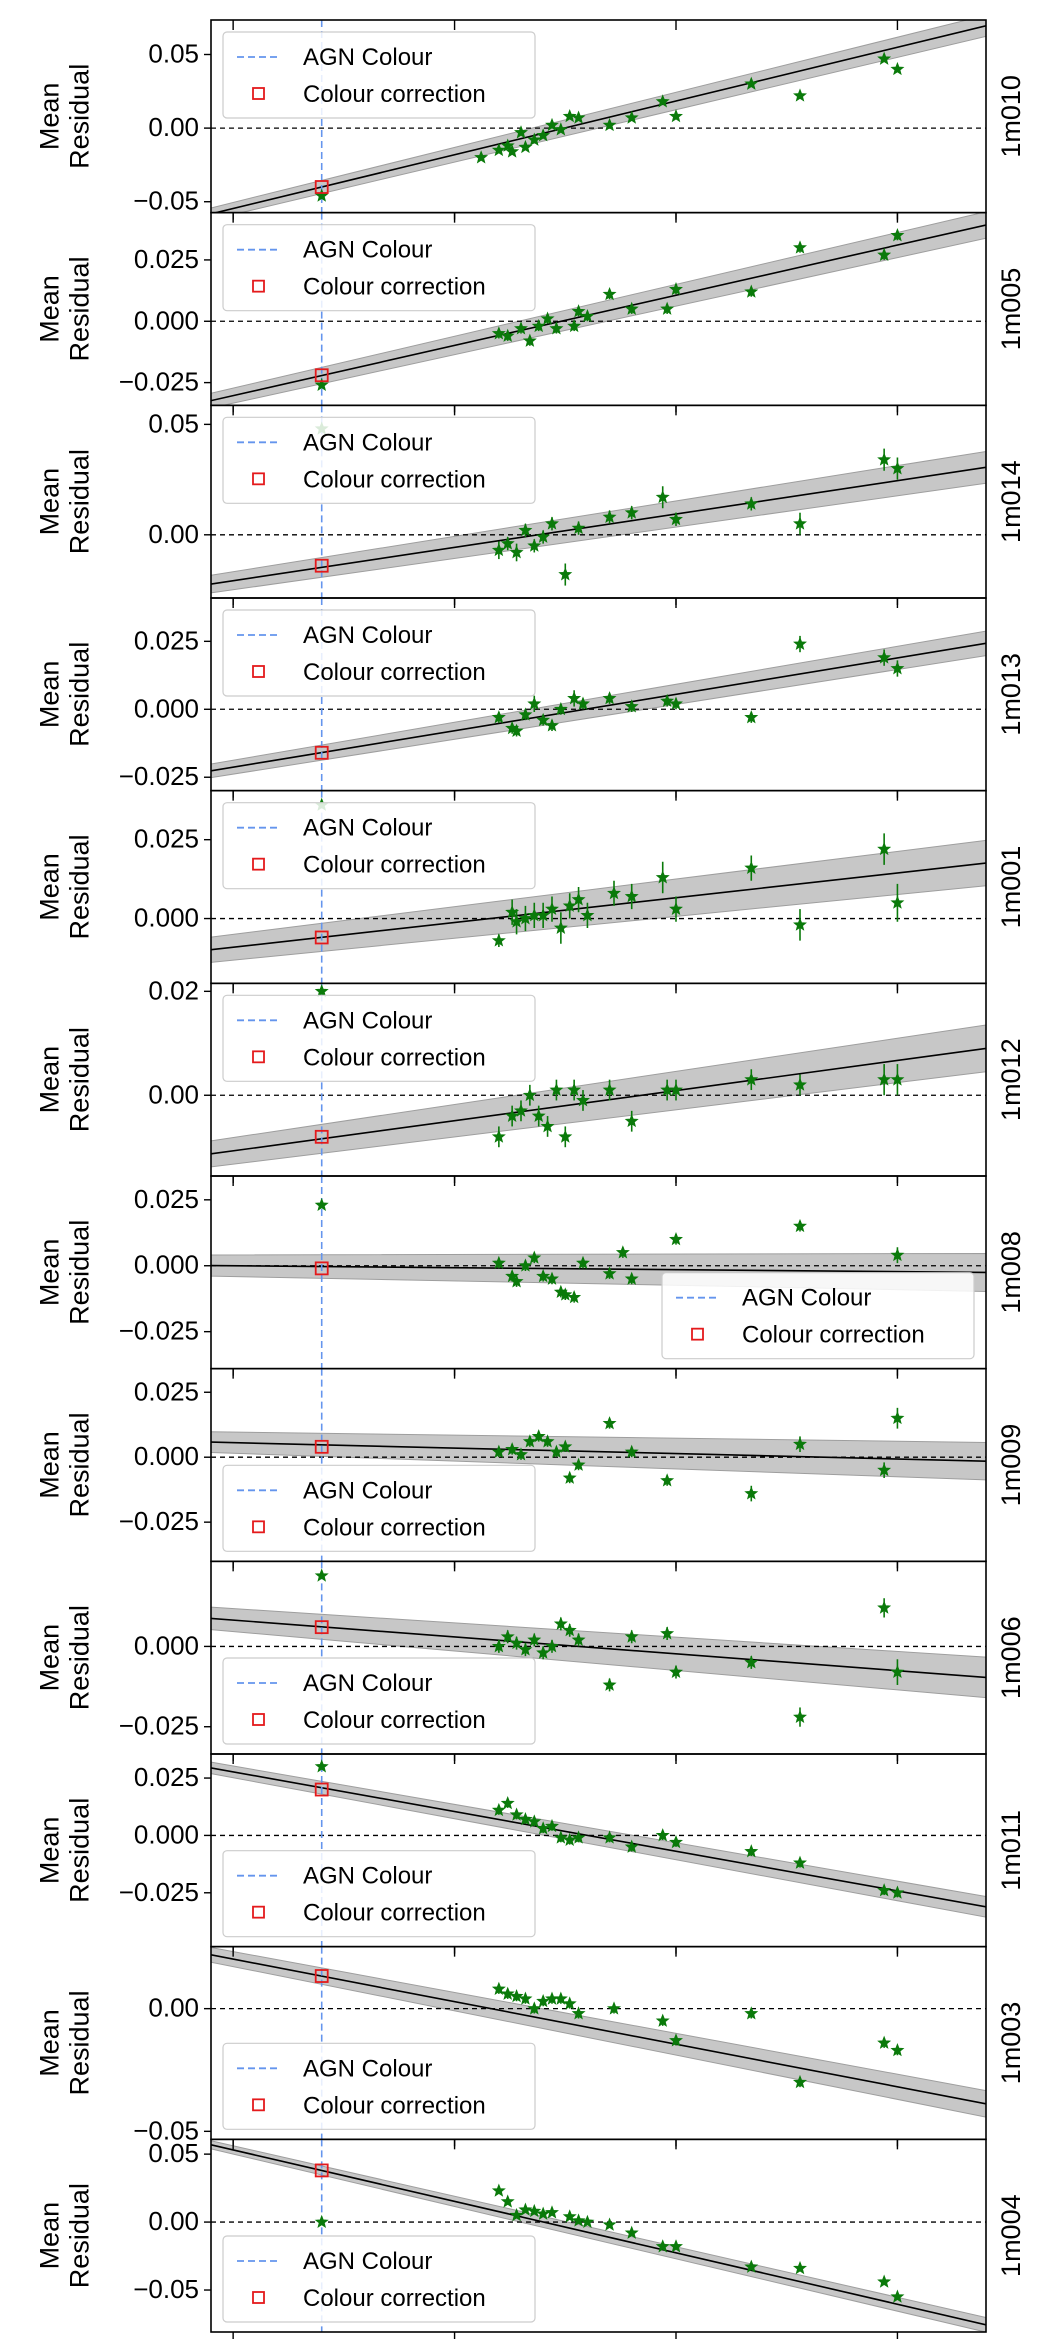 This screenshot has height=2350, width=1047. What do you see at coordinates (1011, 501) in the screenshot?
I see `panel-name: 1m014` at bounding box center [1011, 501].